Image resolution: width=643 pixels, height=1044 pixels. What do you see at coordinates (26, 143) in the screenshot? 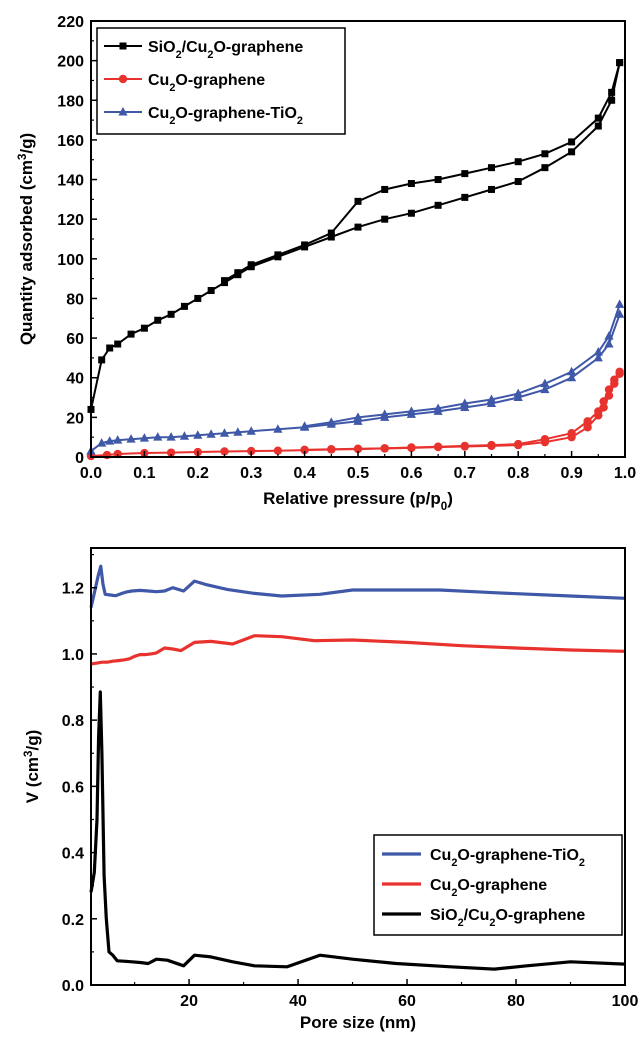
I see `isotherm-y-axis-label-part: /g)` at bounding box center [26, 143].